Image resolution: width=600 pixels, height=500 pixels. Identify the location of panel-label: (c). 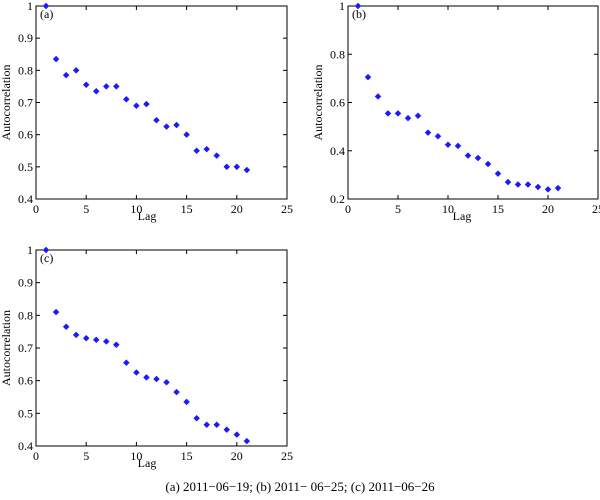
(46, 258).